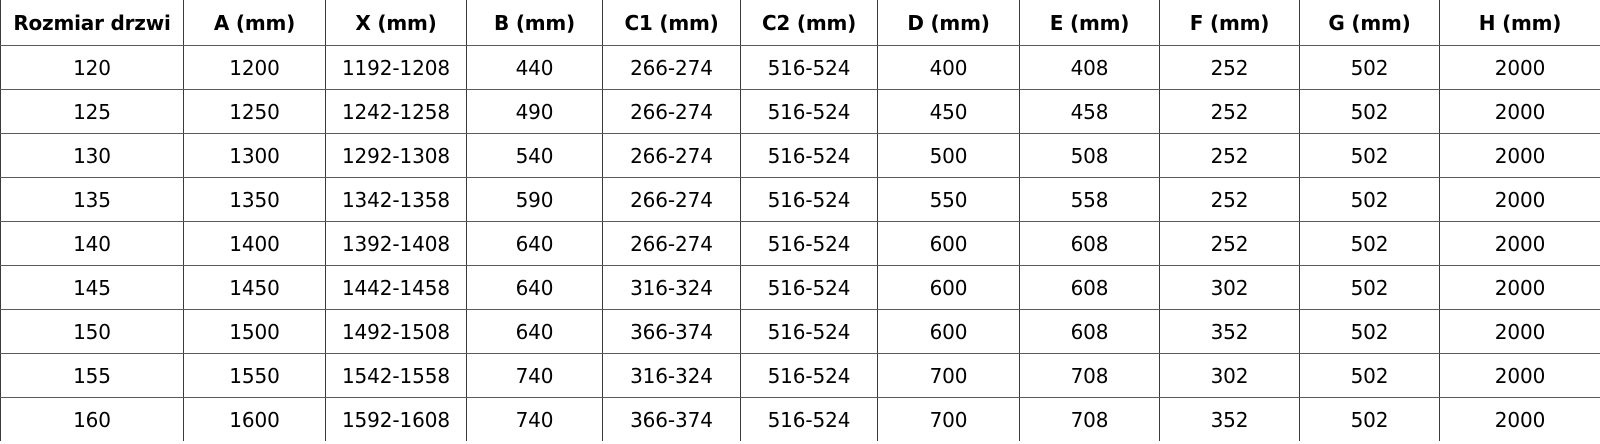 Image resolution: width=1600 pixels, height=444 pixels. Describe the element at coordinates (534, 419) in the screenshot. I see `cell-r8-c3: 740` at that location.